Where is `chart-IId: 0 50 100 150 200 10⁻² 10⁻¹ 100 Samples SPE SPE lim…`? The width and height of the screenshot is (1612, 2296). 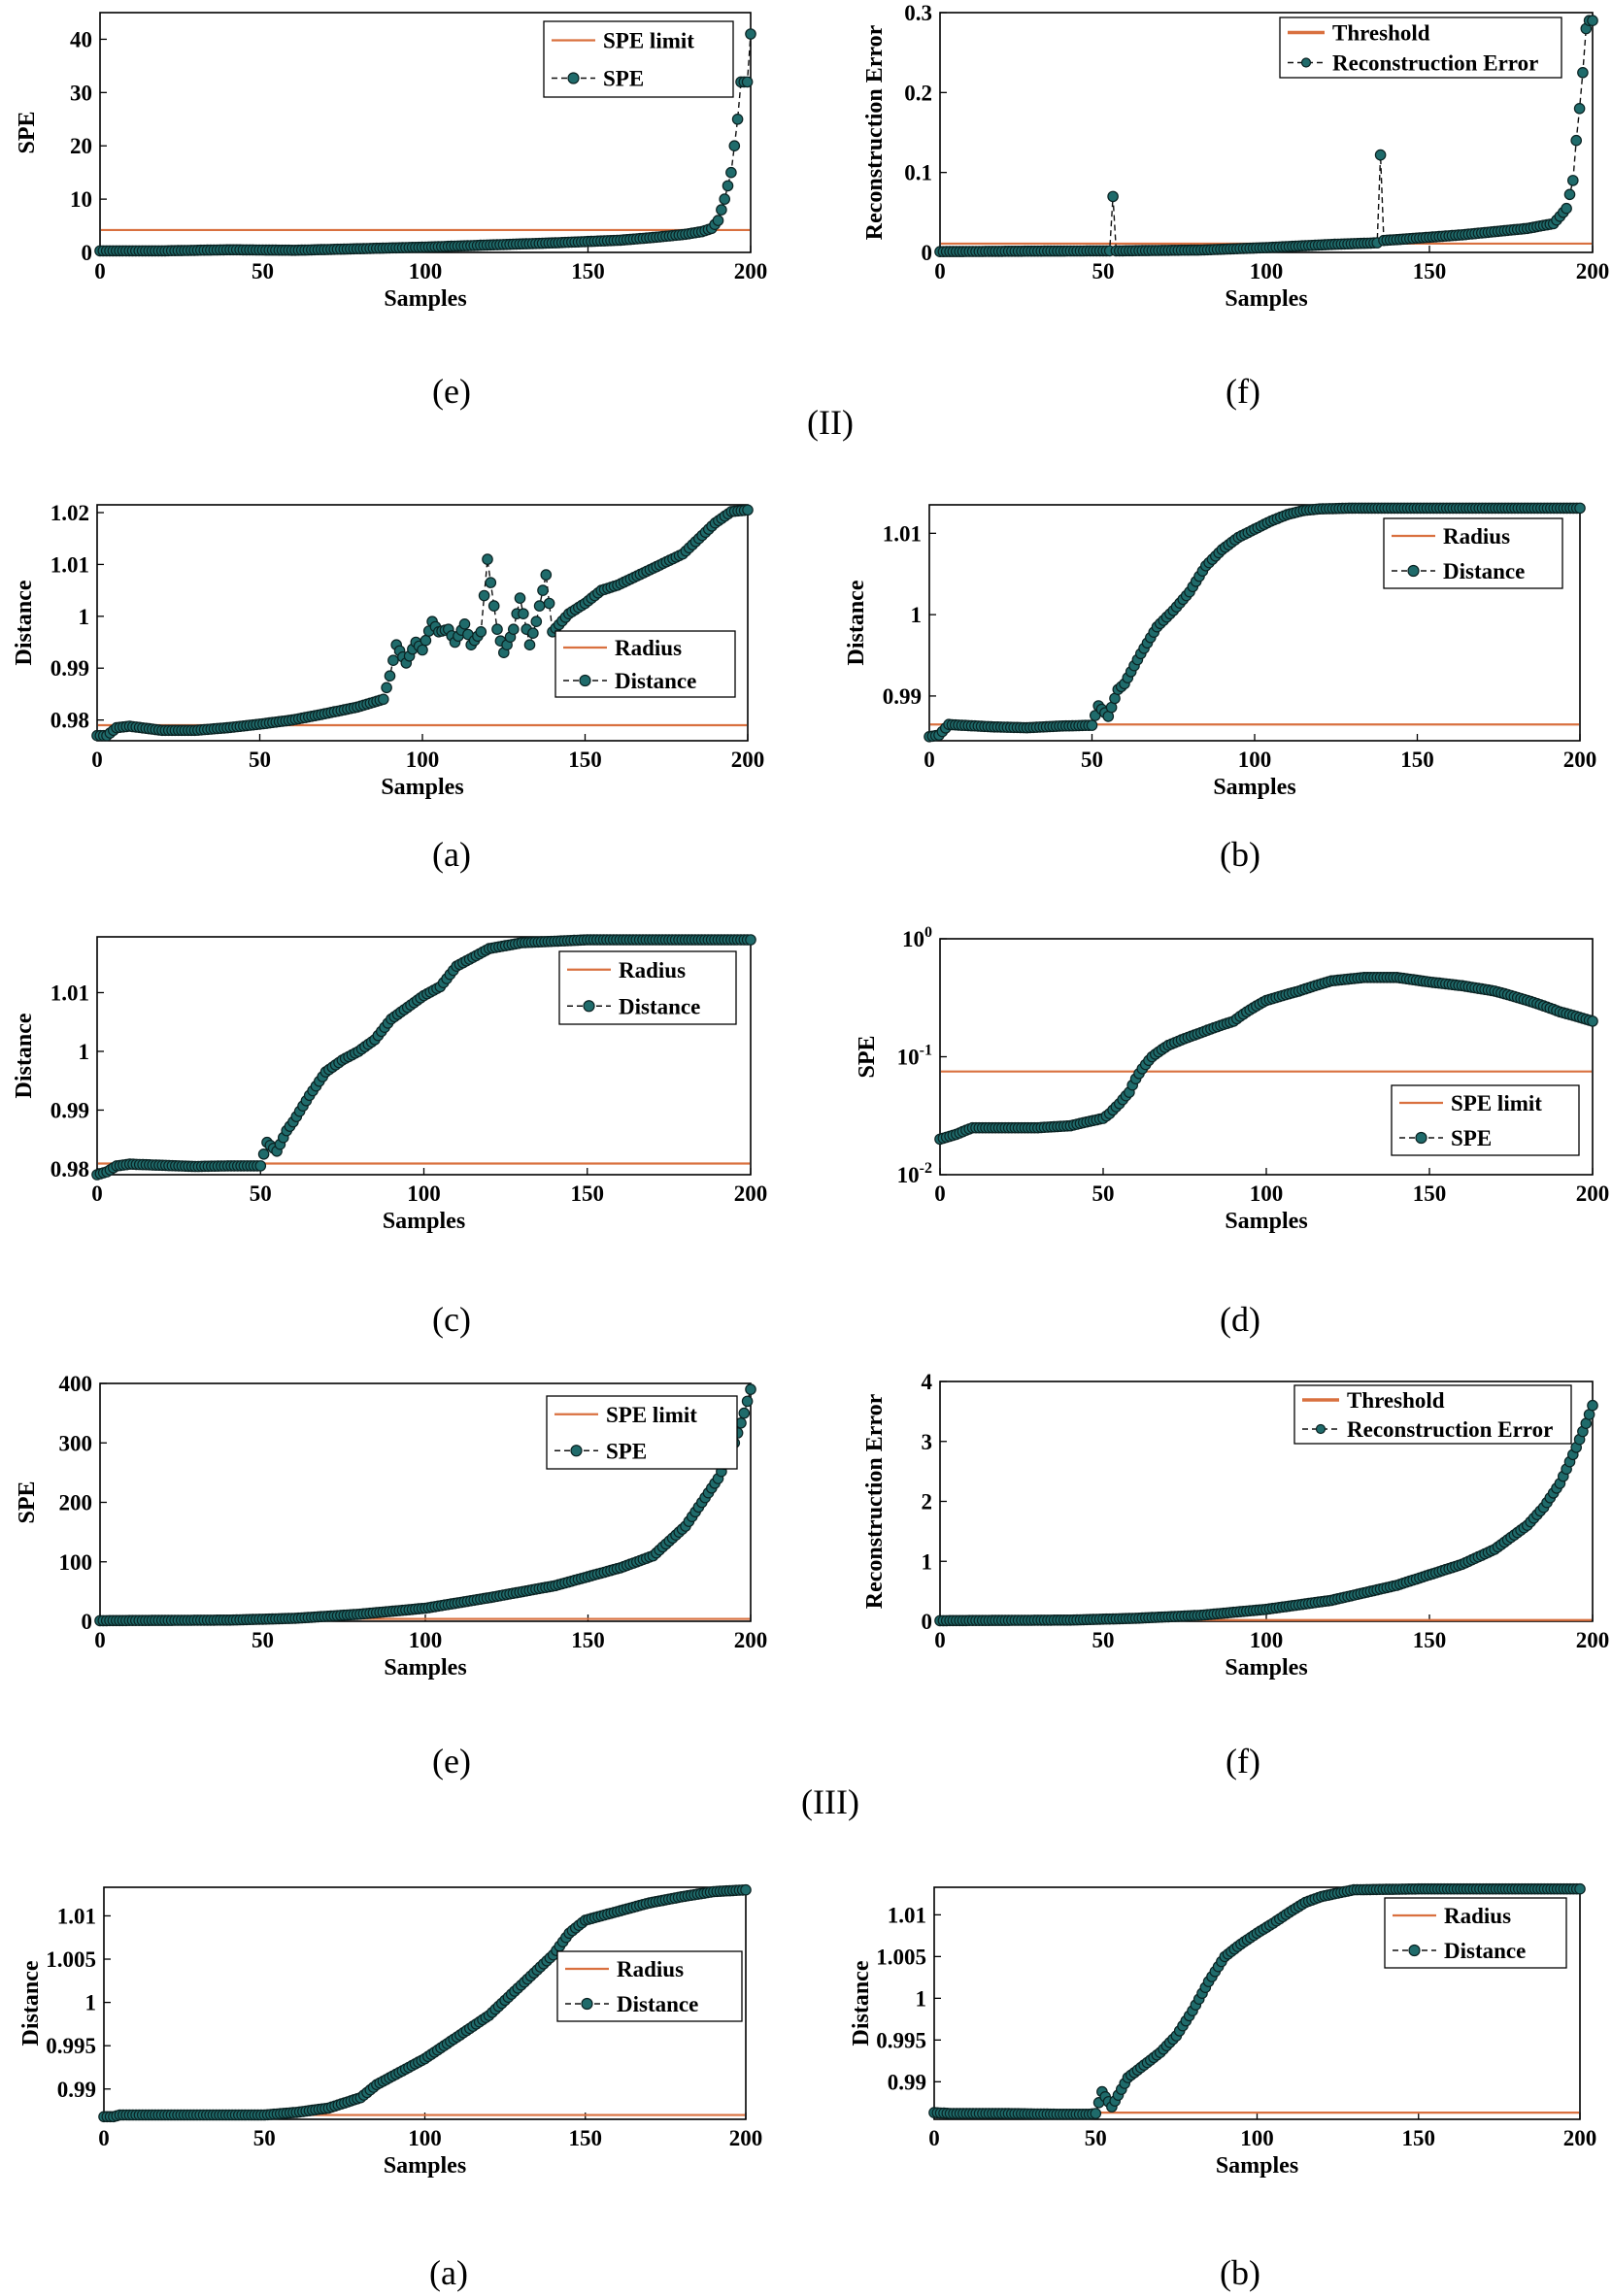
chart-IId: 0 50 100 150 200 10⁻² 10⁻¹ 100 Samples SPE SPE lim… is located at coordinates (1232, 1079).